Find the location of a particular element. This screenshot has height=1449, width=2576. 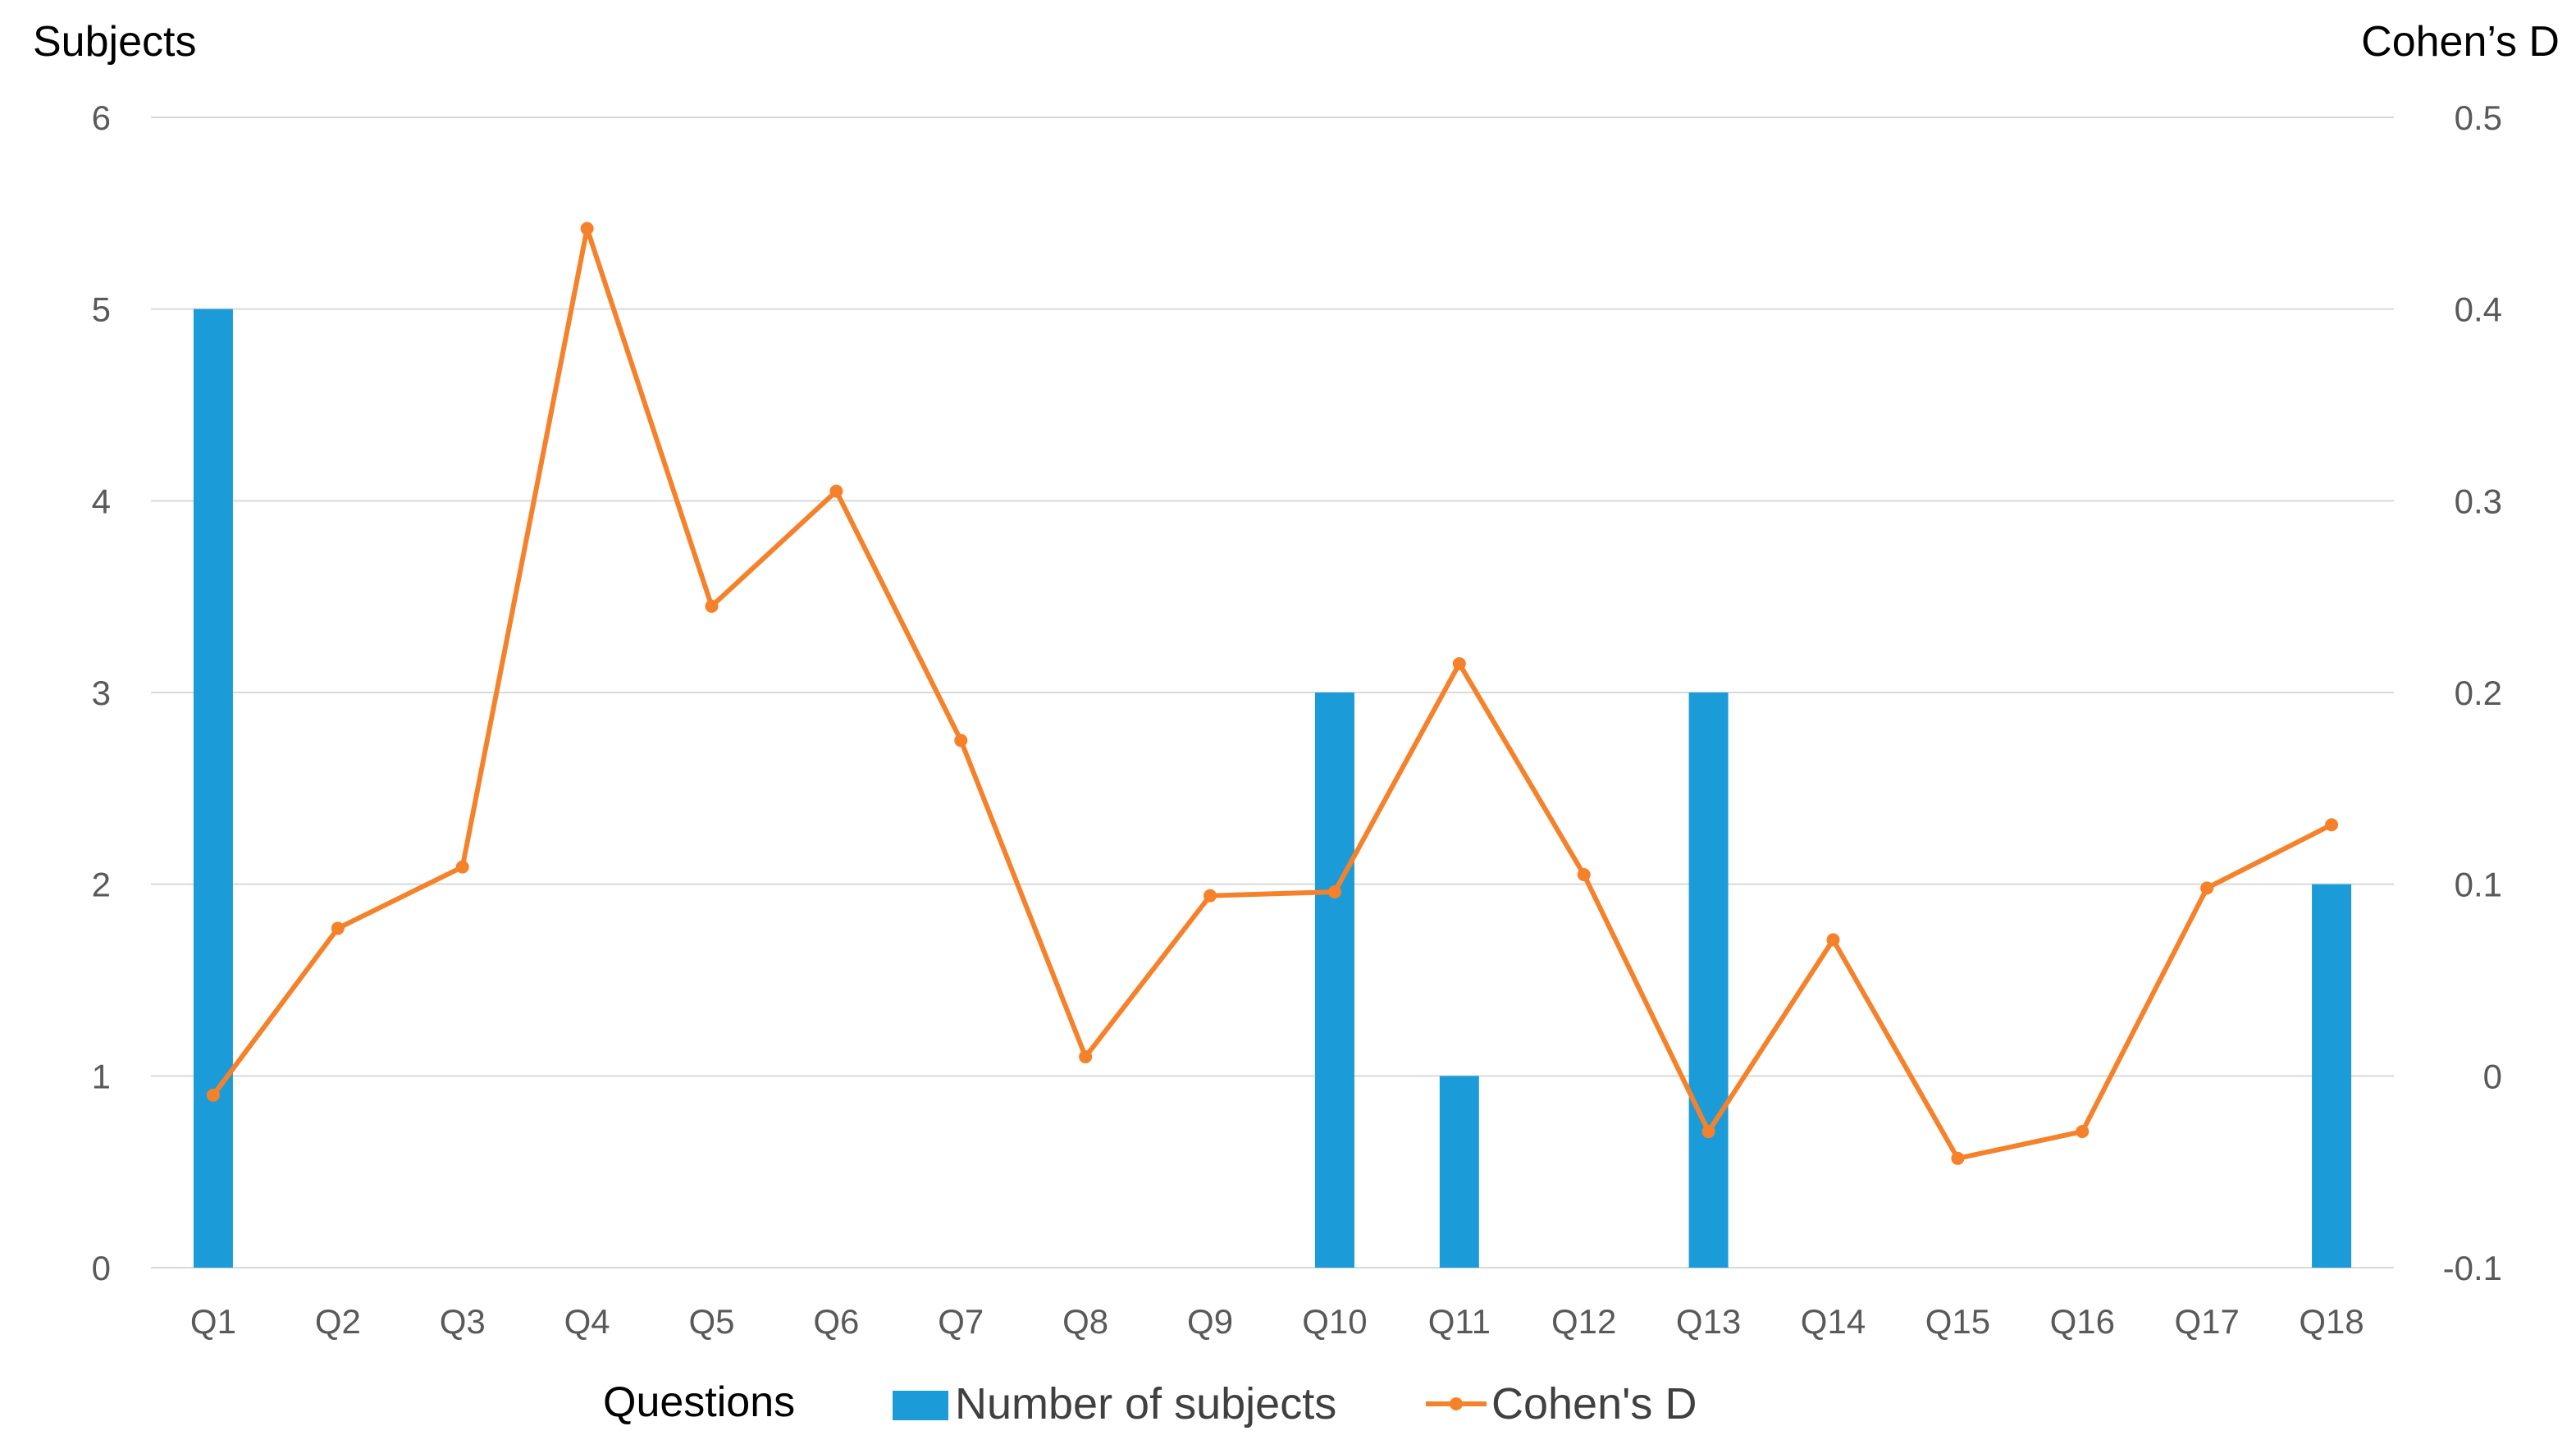

x-tick-label: Q9 is located at coordinates (1210, 1321).